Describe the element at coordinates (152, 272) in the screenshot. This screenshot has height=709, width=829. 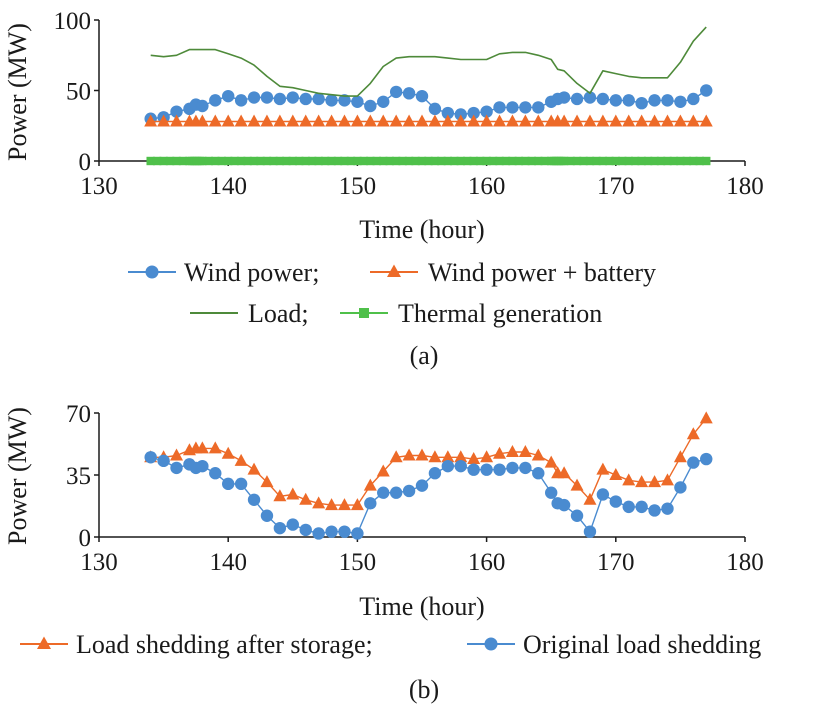
I see `legend-wind-power-marker` at that location.